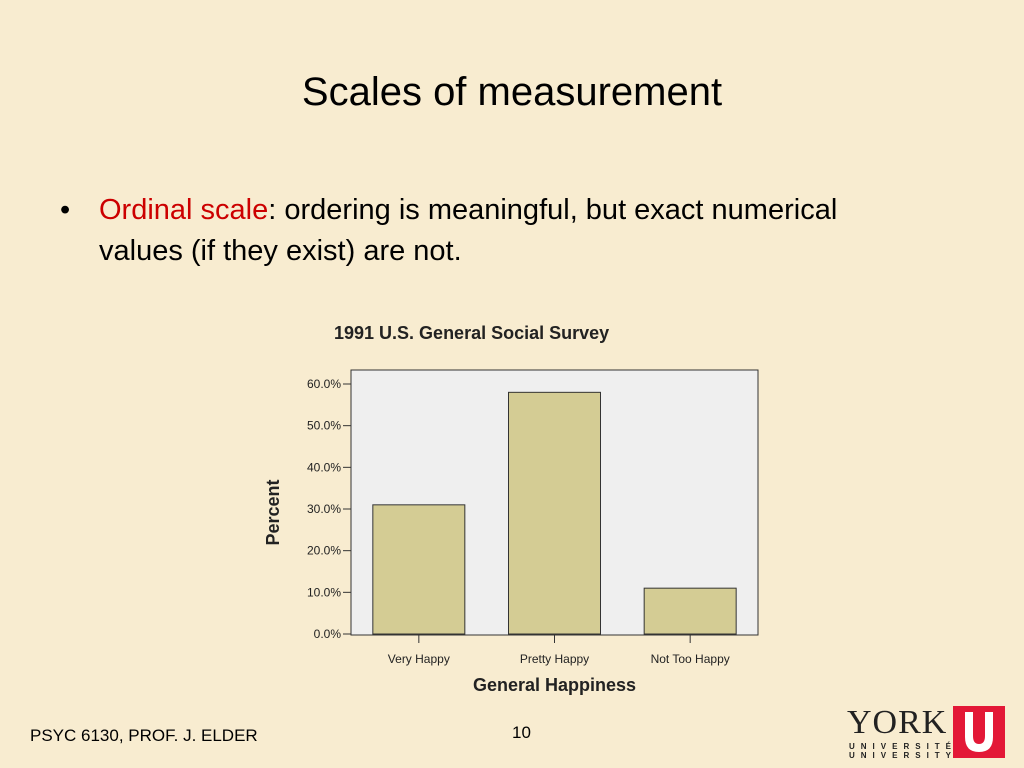 This screenshot has height=768, width=1024. What do you see at coordinates (472, 333) in the screenshot?
I see `chart-title: 1991 U.S. General Social Survey` at bounding box center [472, 333].